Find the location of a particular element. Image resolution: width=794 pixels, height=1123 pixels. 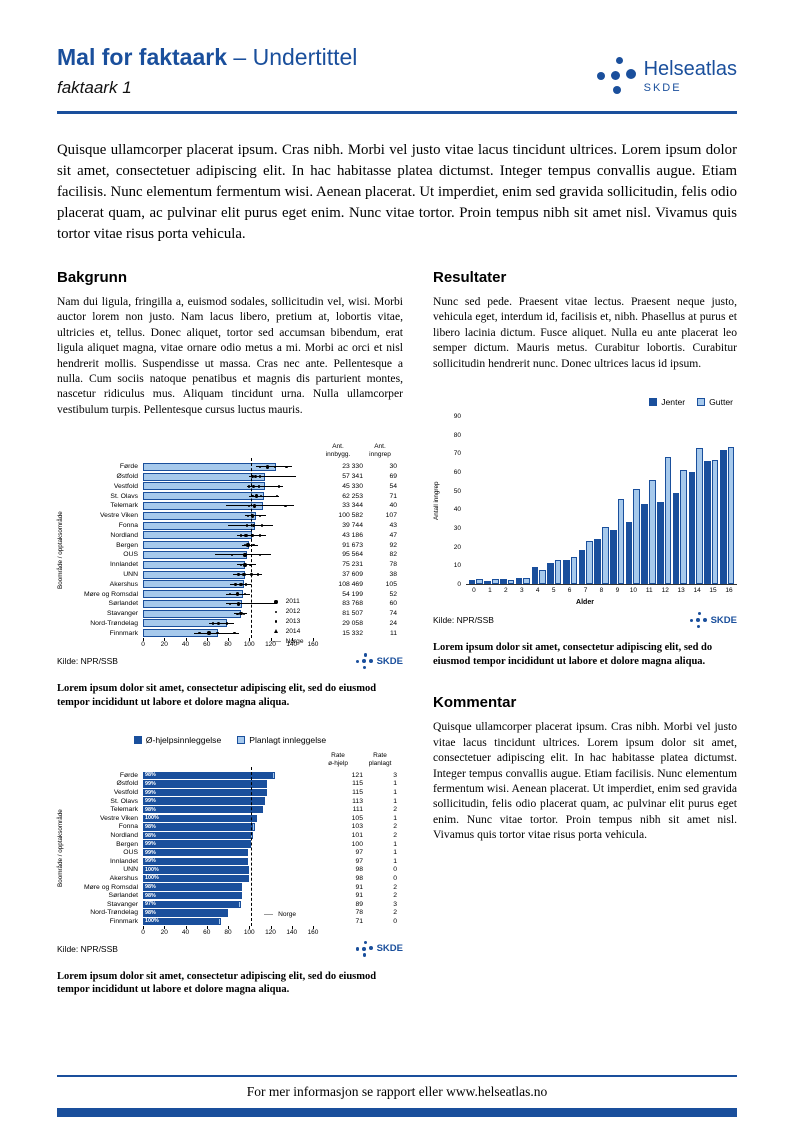

plot-area-wrap: Antall inngrep 0 10 20 30 40 50 60 70 80 90 is located at coordinates (585, 500).